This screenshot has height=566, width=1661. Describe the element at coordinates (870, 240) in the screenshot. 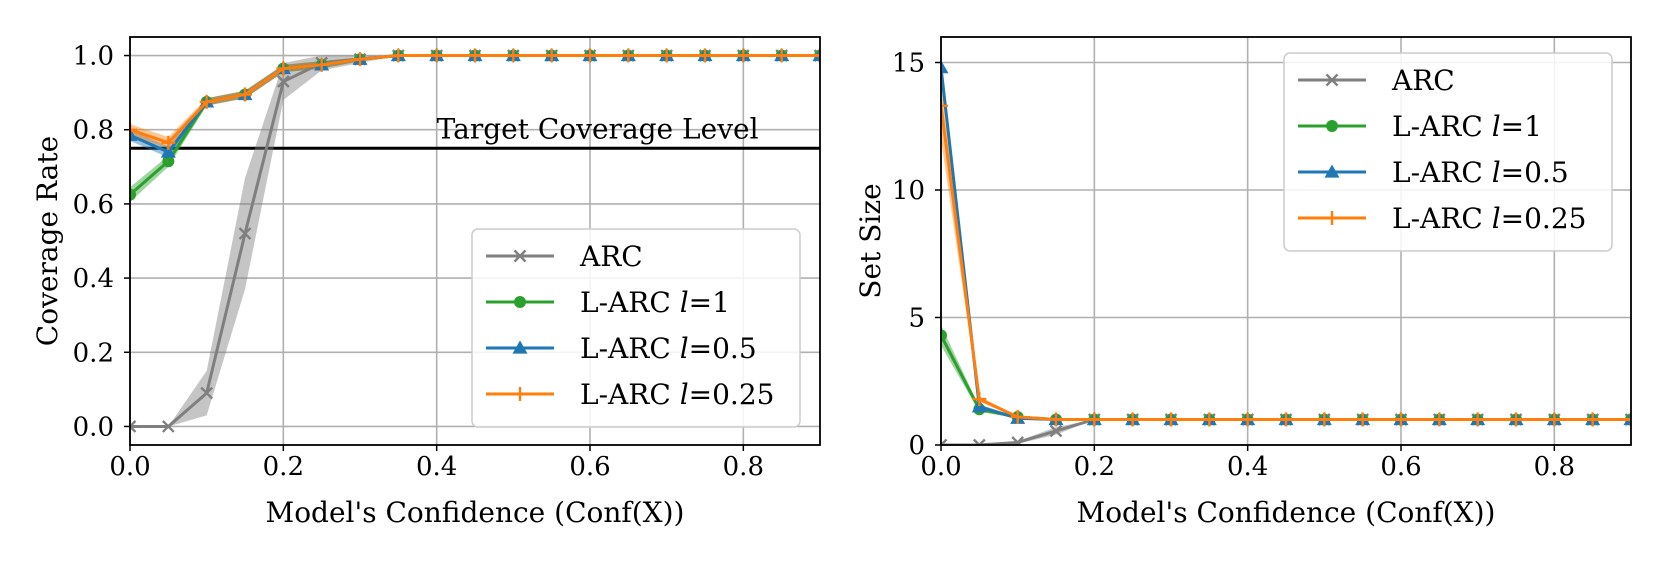

I see `y-axis-title: Set Size` at that location.